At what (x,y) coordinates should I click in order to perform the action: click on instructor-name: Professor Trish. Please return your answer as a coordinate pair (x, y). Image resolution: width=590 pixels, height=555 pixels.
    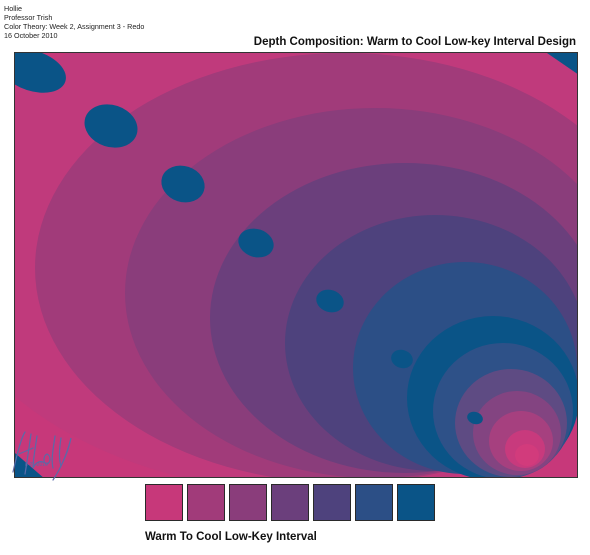
    Looking at the image, I should click on (28, 17).